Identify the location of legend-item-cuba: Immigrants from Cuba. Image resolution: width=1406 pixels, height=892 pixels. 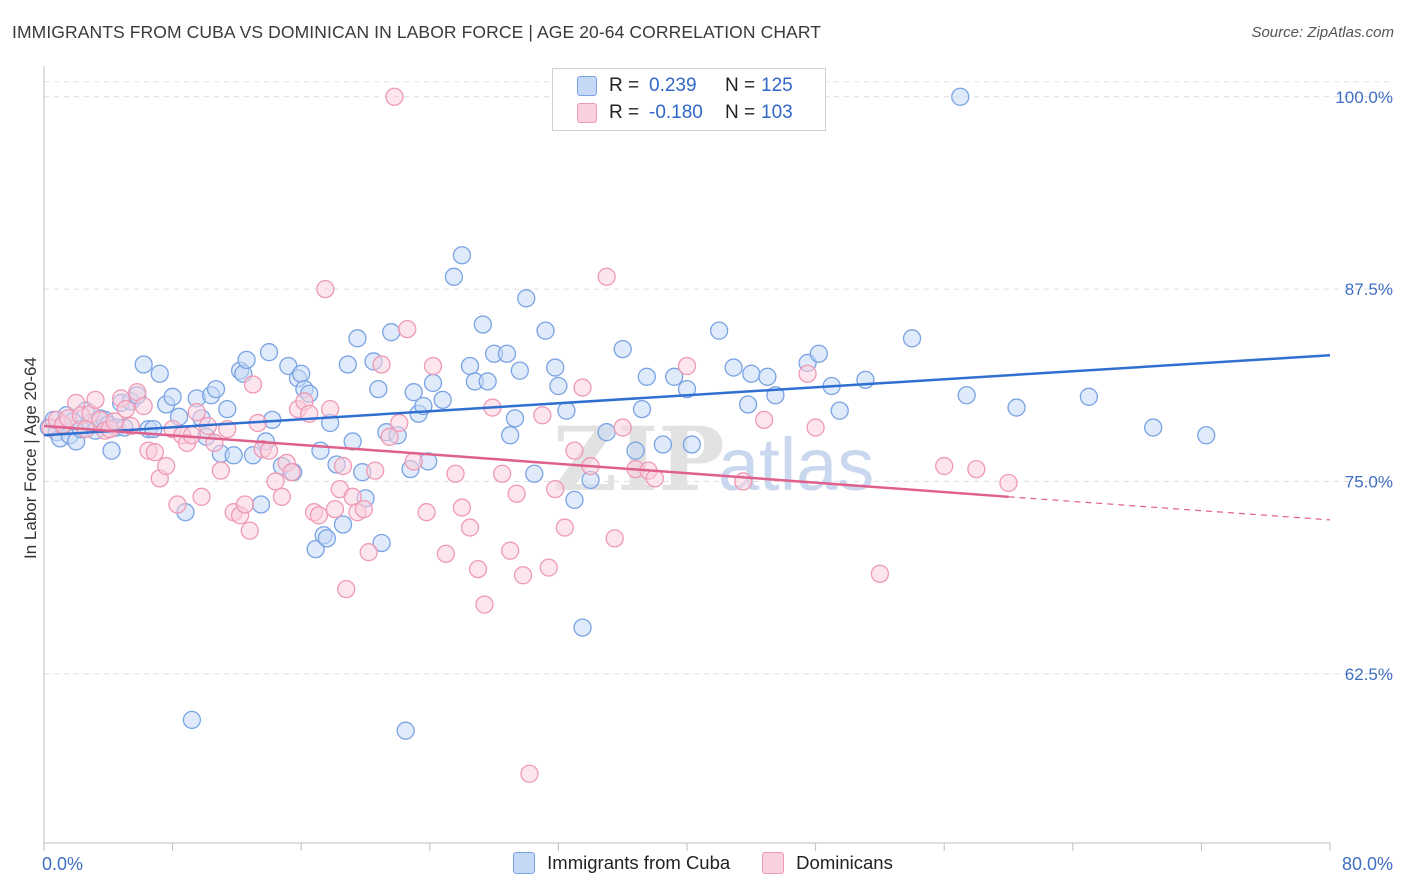
(621, 863).